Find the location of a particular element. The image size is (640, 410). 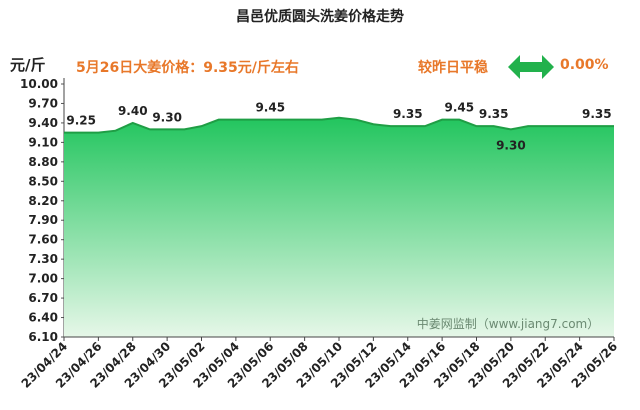

data-labels: 9.25 9.40 9.30 9.45 9.35 9.45 9.35 9.30 9.35 is located at coordinates (338, 127).